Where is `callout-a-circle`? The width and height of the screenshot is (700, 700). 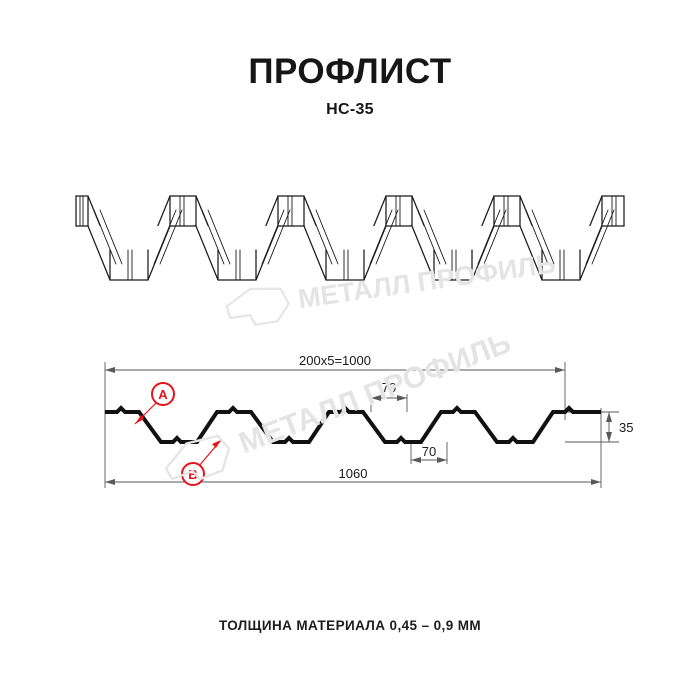 callout-a-circle is located at coordinates (163, 394).